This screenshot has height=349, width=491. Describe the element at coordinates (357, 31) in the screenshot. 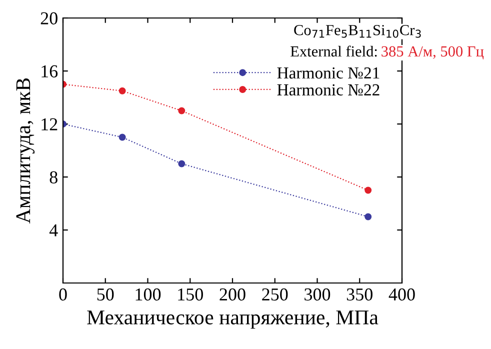

I see `text: Co$_{71}$Fe$_{5}$B$_{11}$Si$_{10}$Cr$_{3}$` at that location.